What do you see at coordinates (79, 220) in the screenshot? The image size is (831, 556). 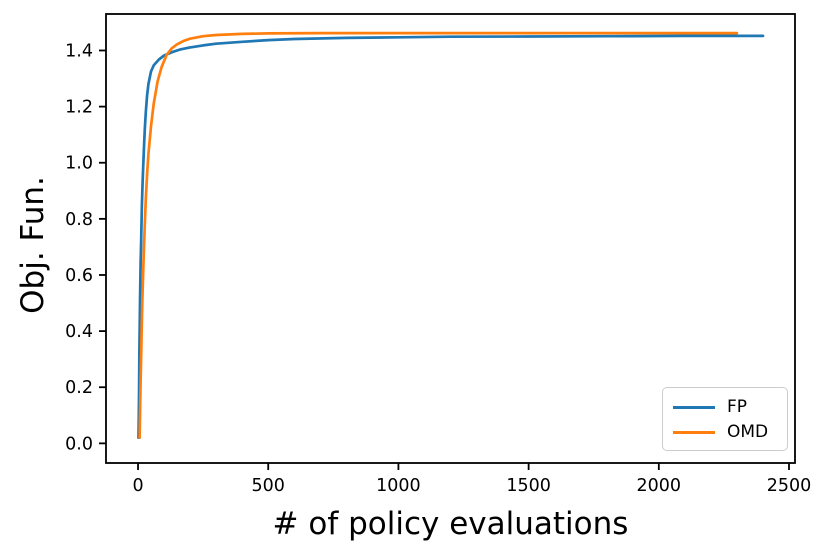 I see `y-tick-label: 0.8` at bounding box center [79, 220].